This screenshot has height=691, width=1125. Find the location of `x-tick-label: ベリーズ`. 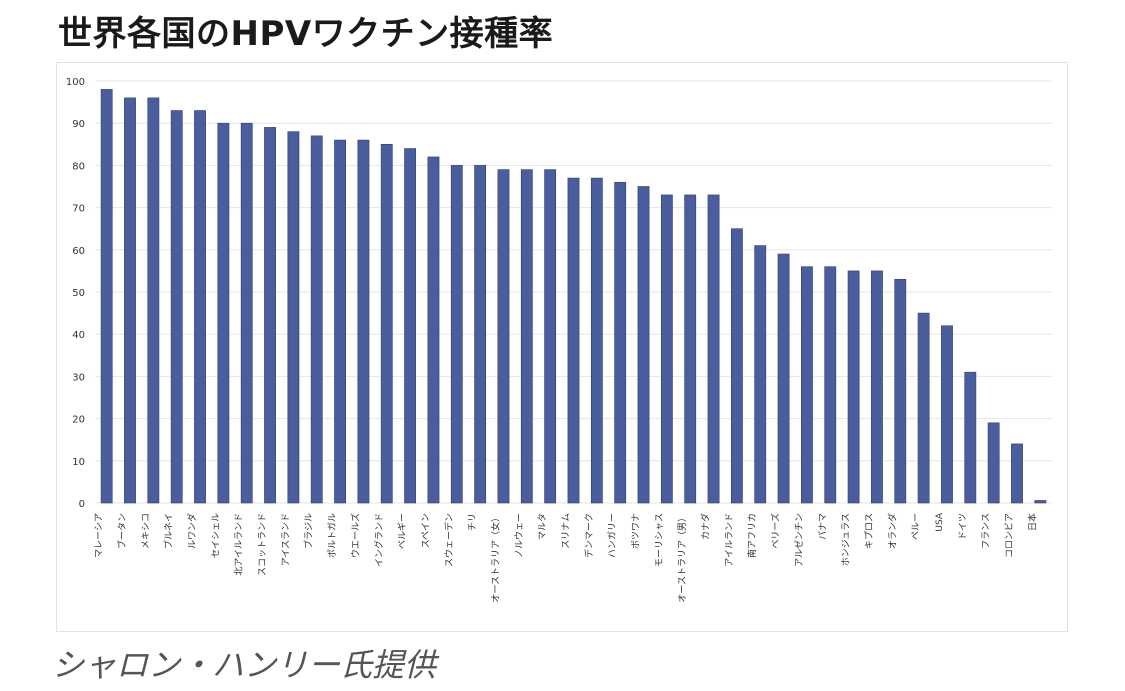

x-tick-label: ベリーズ is located at coordinates (776, 531).